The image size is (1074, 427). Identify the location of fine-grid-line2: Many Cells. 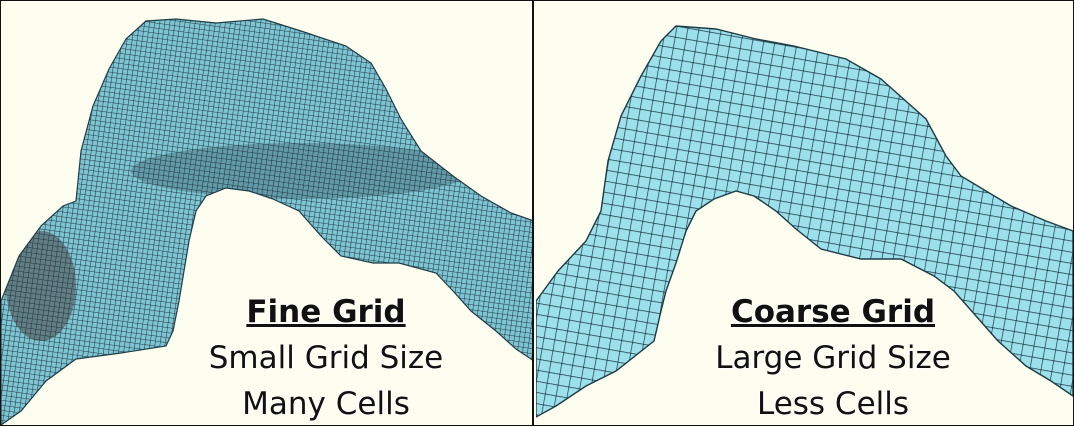
(326, 404).